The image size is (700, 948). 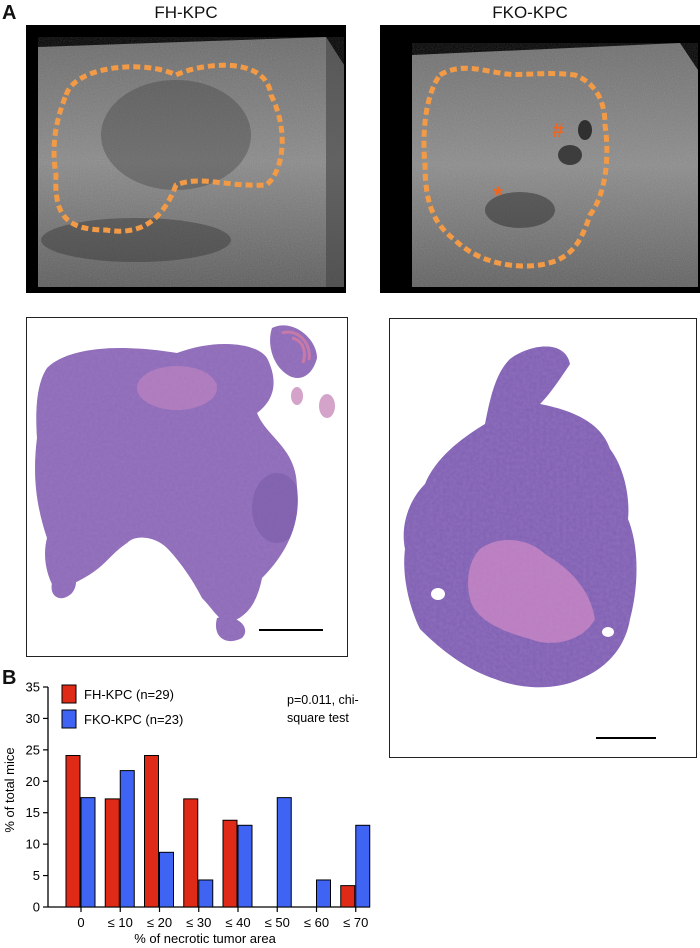 I want to click on y-tick-label: 30, so click(x=33, y=718).